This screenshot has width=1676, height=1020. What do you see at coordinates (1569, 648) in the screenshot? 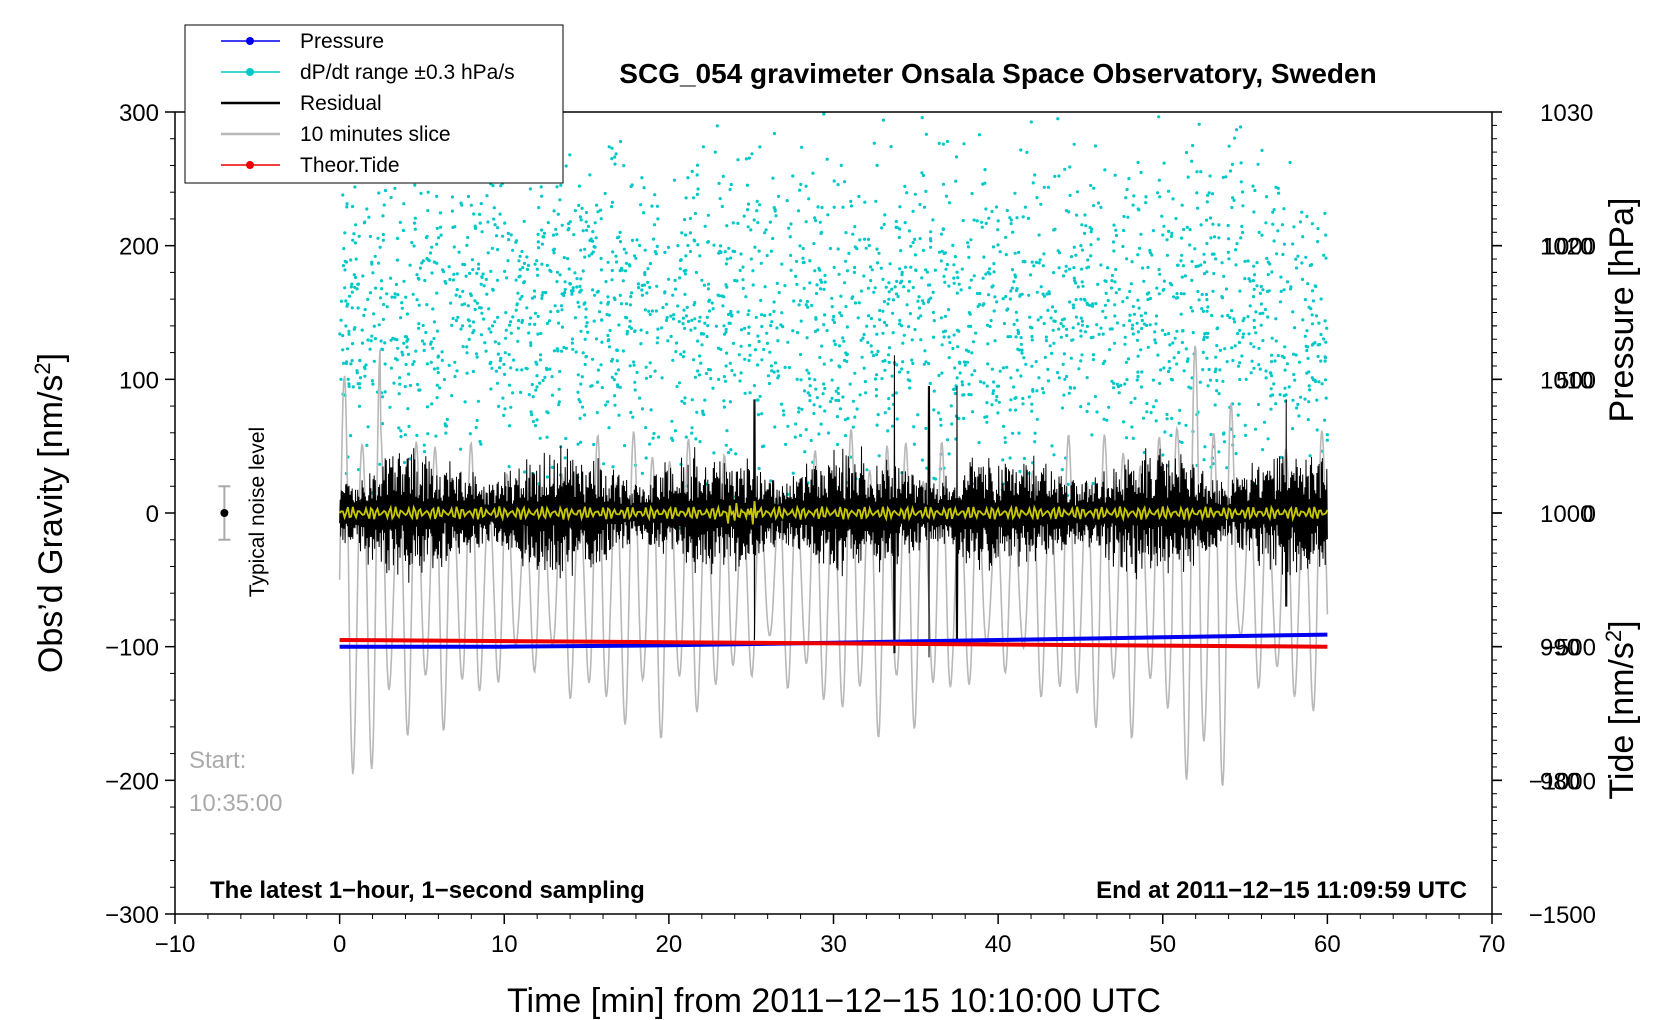
I see `tide-tick-label: −500` at bounding box center [1569, 648].